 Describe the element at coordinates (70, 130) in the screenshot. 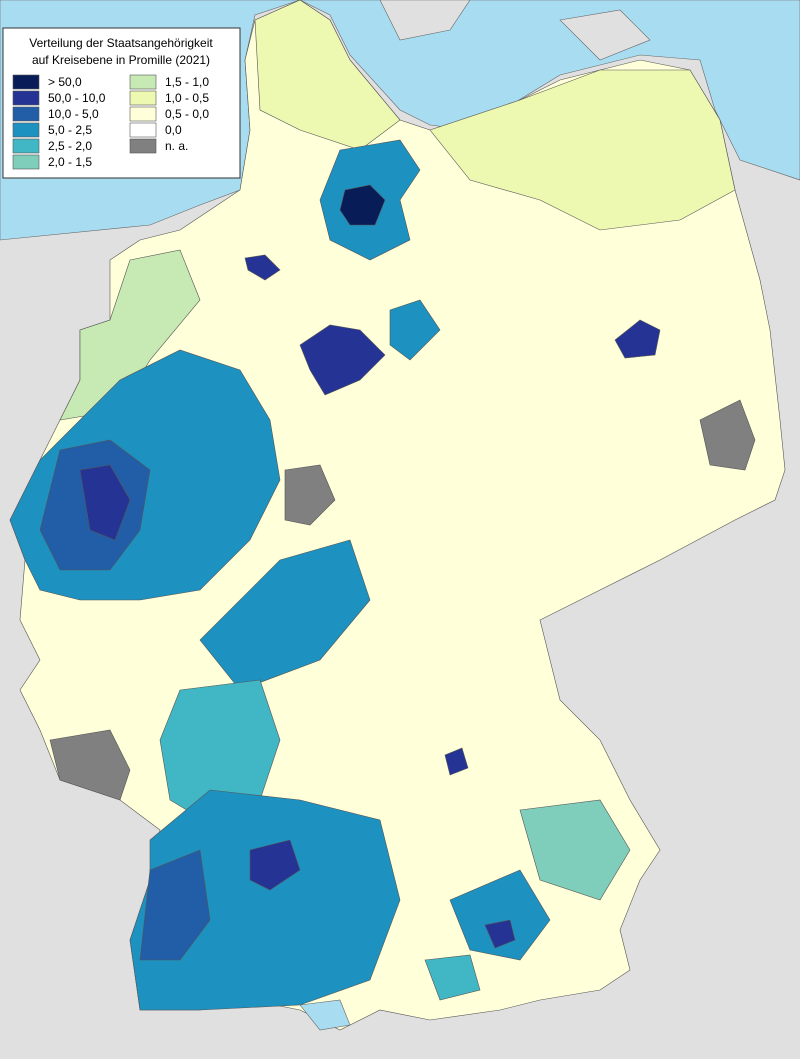

I see `legend-label: 5,0 - 2,5` at that location.